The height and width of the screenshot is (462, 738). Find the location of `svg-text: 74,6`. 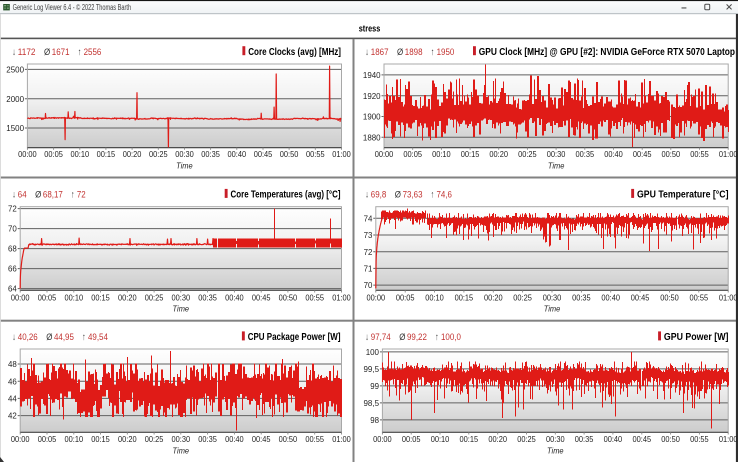

svg-text: 74,6 is located at coordinates (445, 195).